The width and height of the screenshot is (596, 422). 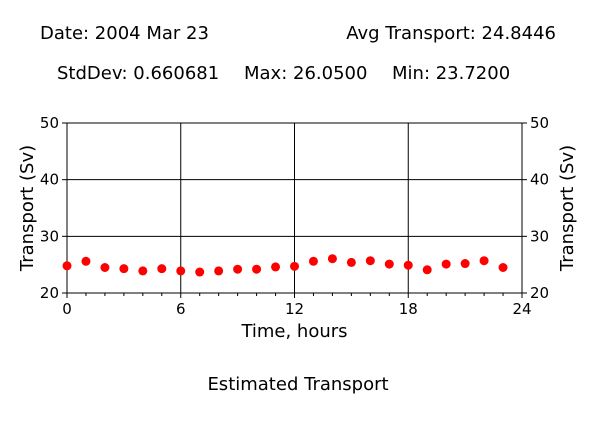 What do you see at coordinates (408, 309) in the screenshot?
I see `x-tick-label: 18` at bounding box center [408, 309].